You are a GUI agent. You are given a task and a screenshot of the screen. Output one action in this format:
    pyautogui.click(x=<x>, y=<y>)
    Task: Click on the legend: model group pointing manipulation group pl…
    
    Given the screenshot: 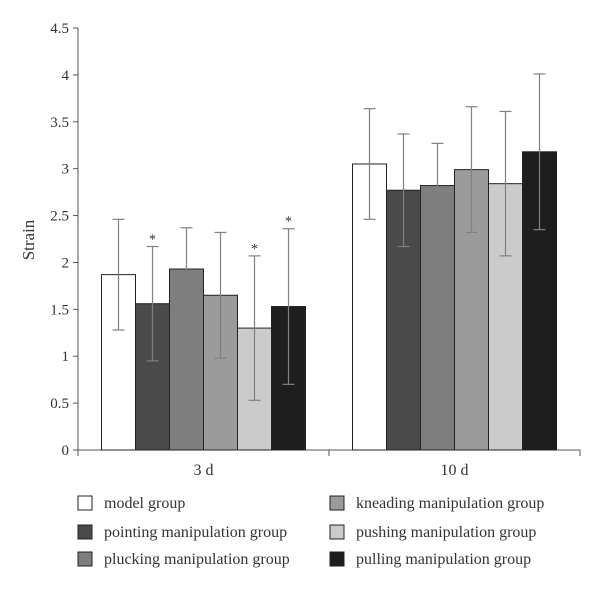 What is the action you would take?
    pyautogui.click(x=310, y=531)
    